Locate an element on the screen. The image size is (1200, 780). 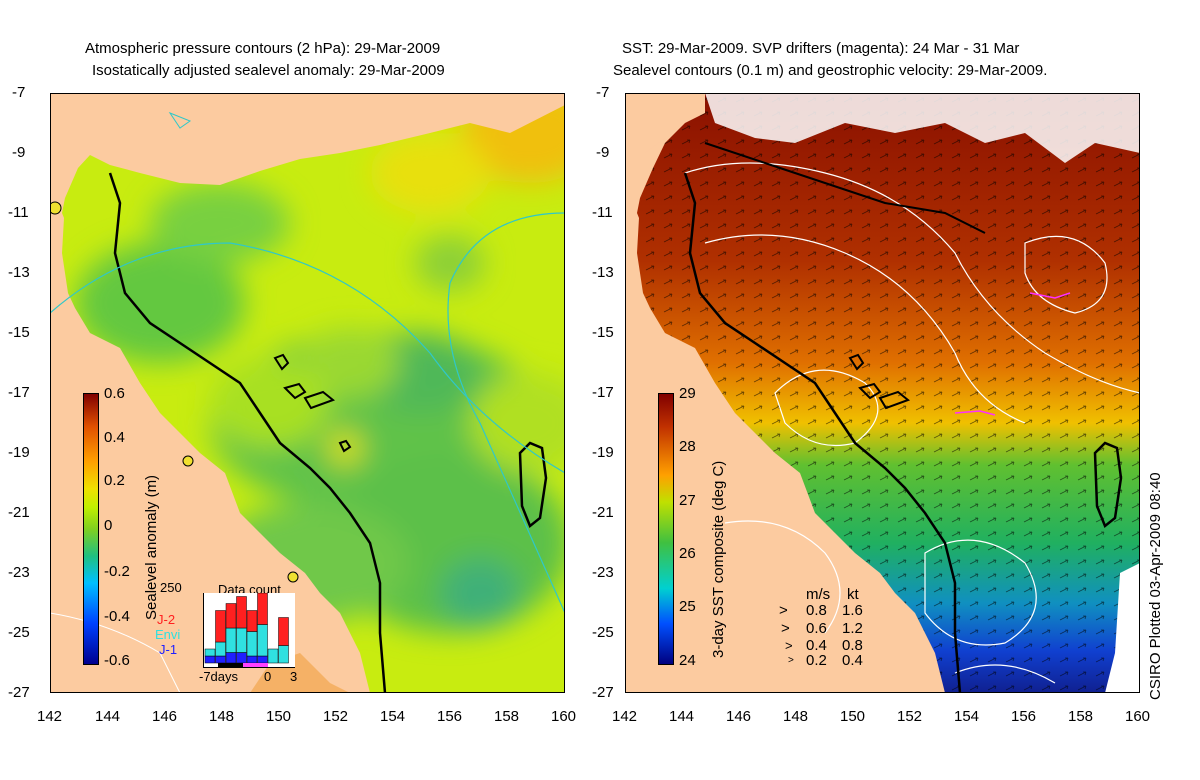
right-ytick: -9 is located at coordinates (603, 152).